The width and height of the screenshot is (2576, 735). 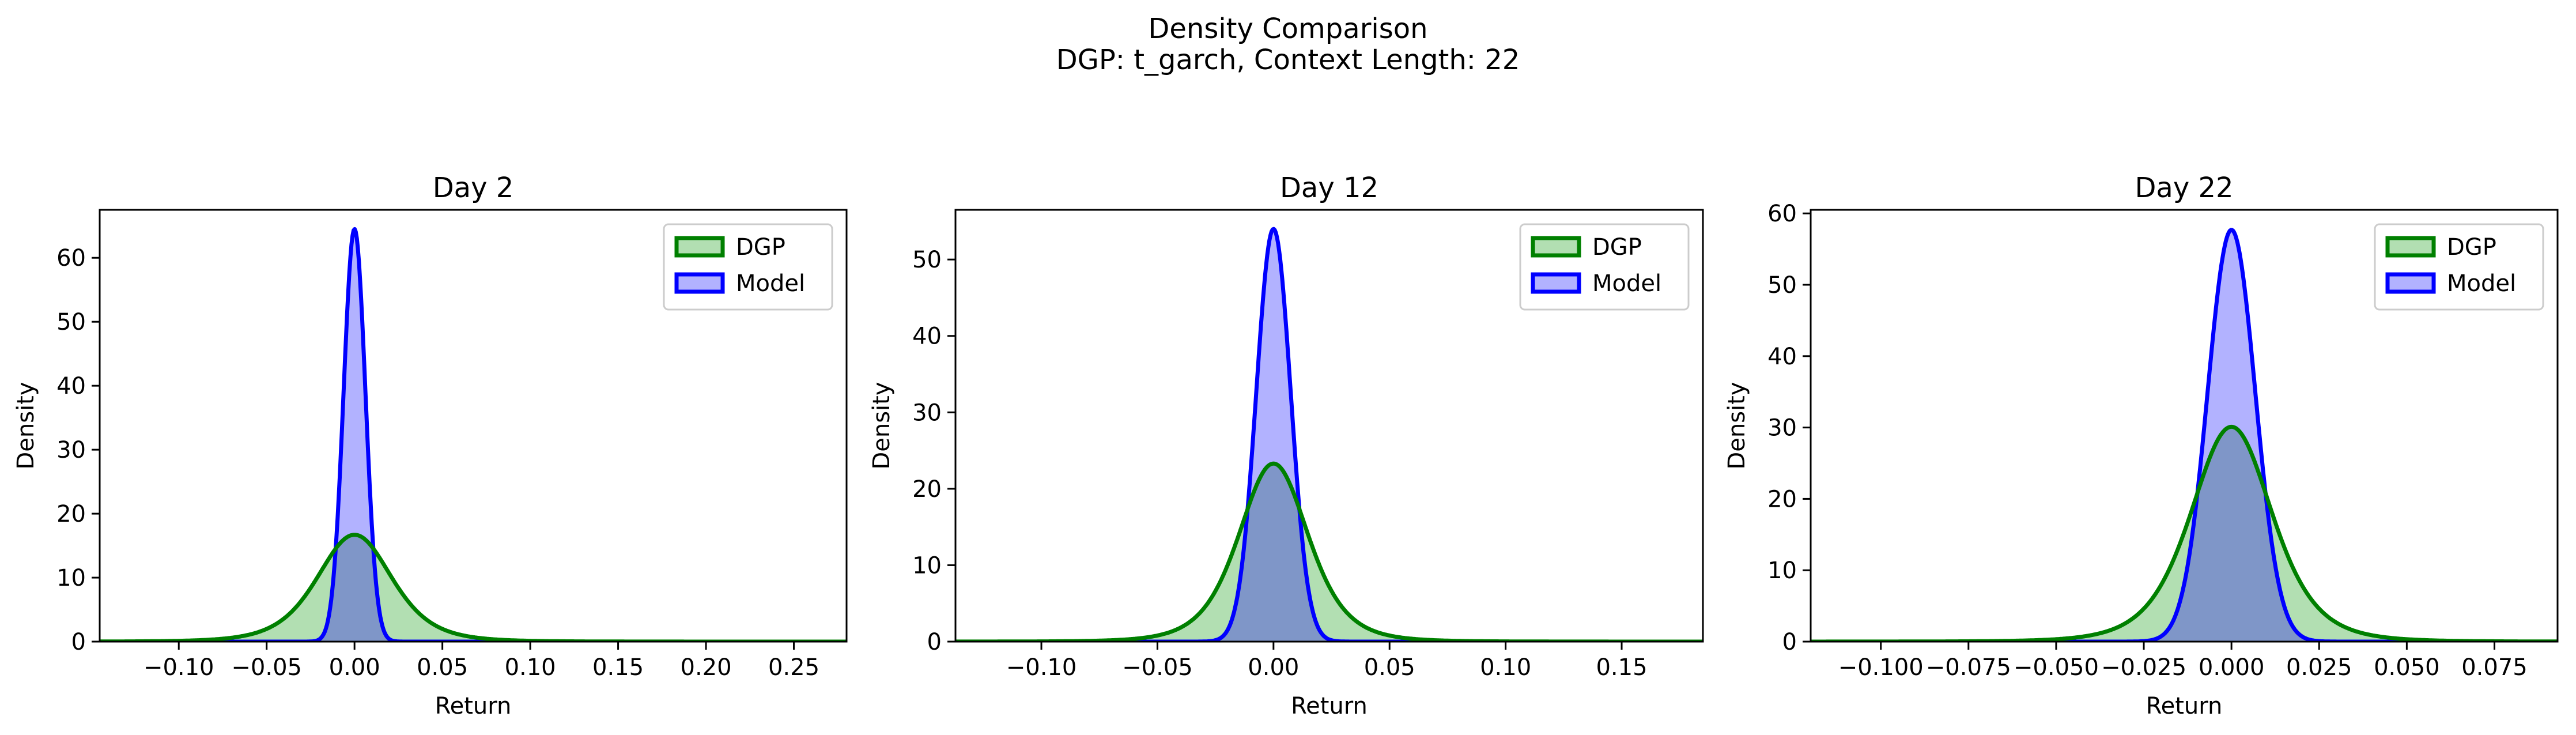 What do you see at coordinates (2407, 667) in the screenshot?
I see `x-tick-label: 0.050` at bounding box center [2407, 667].